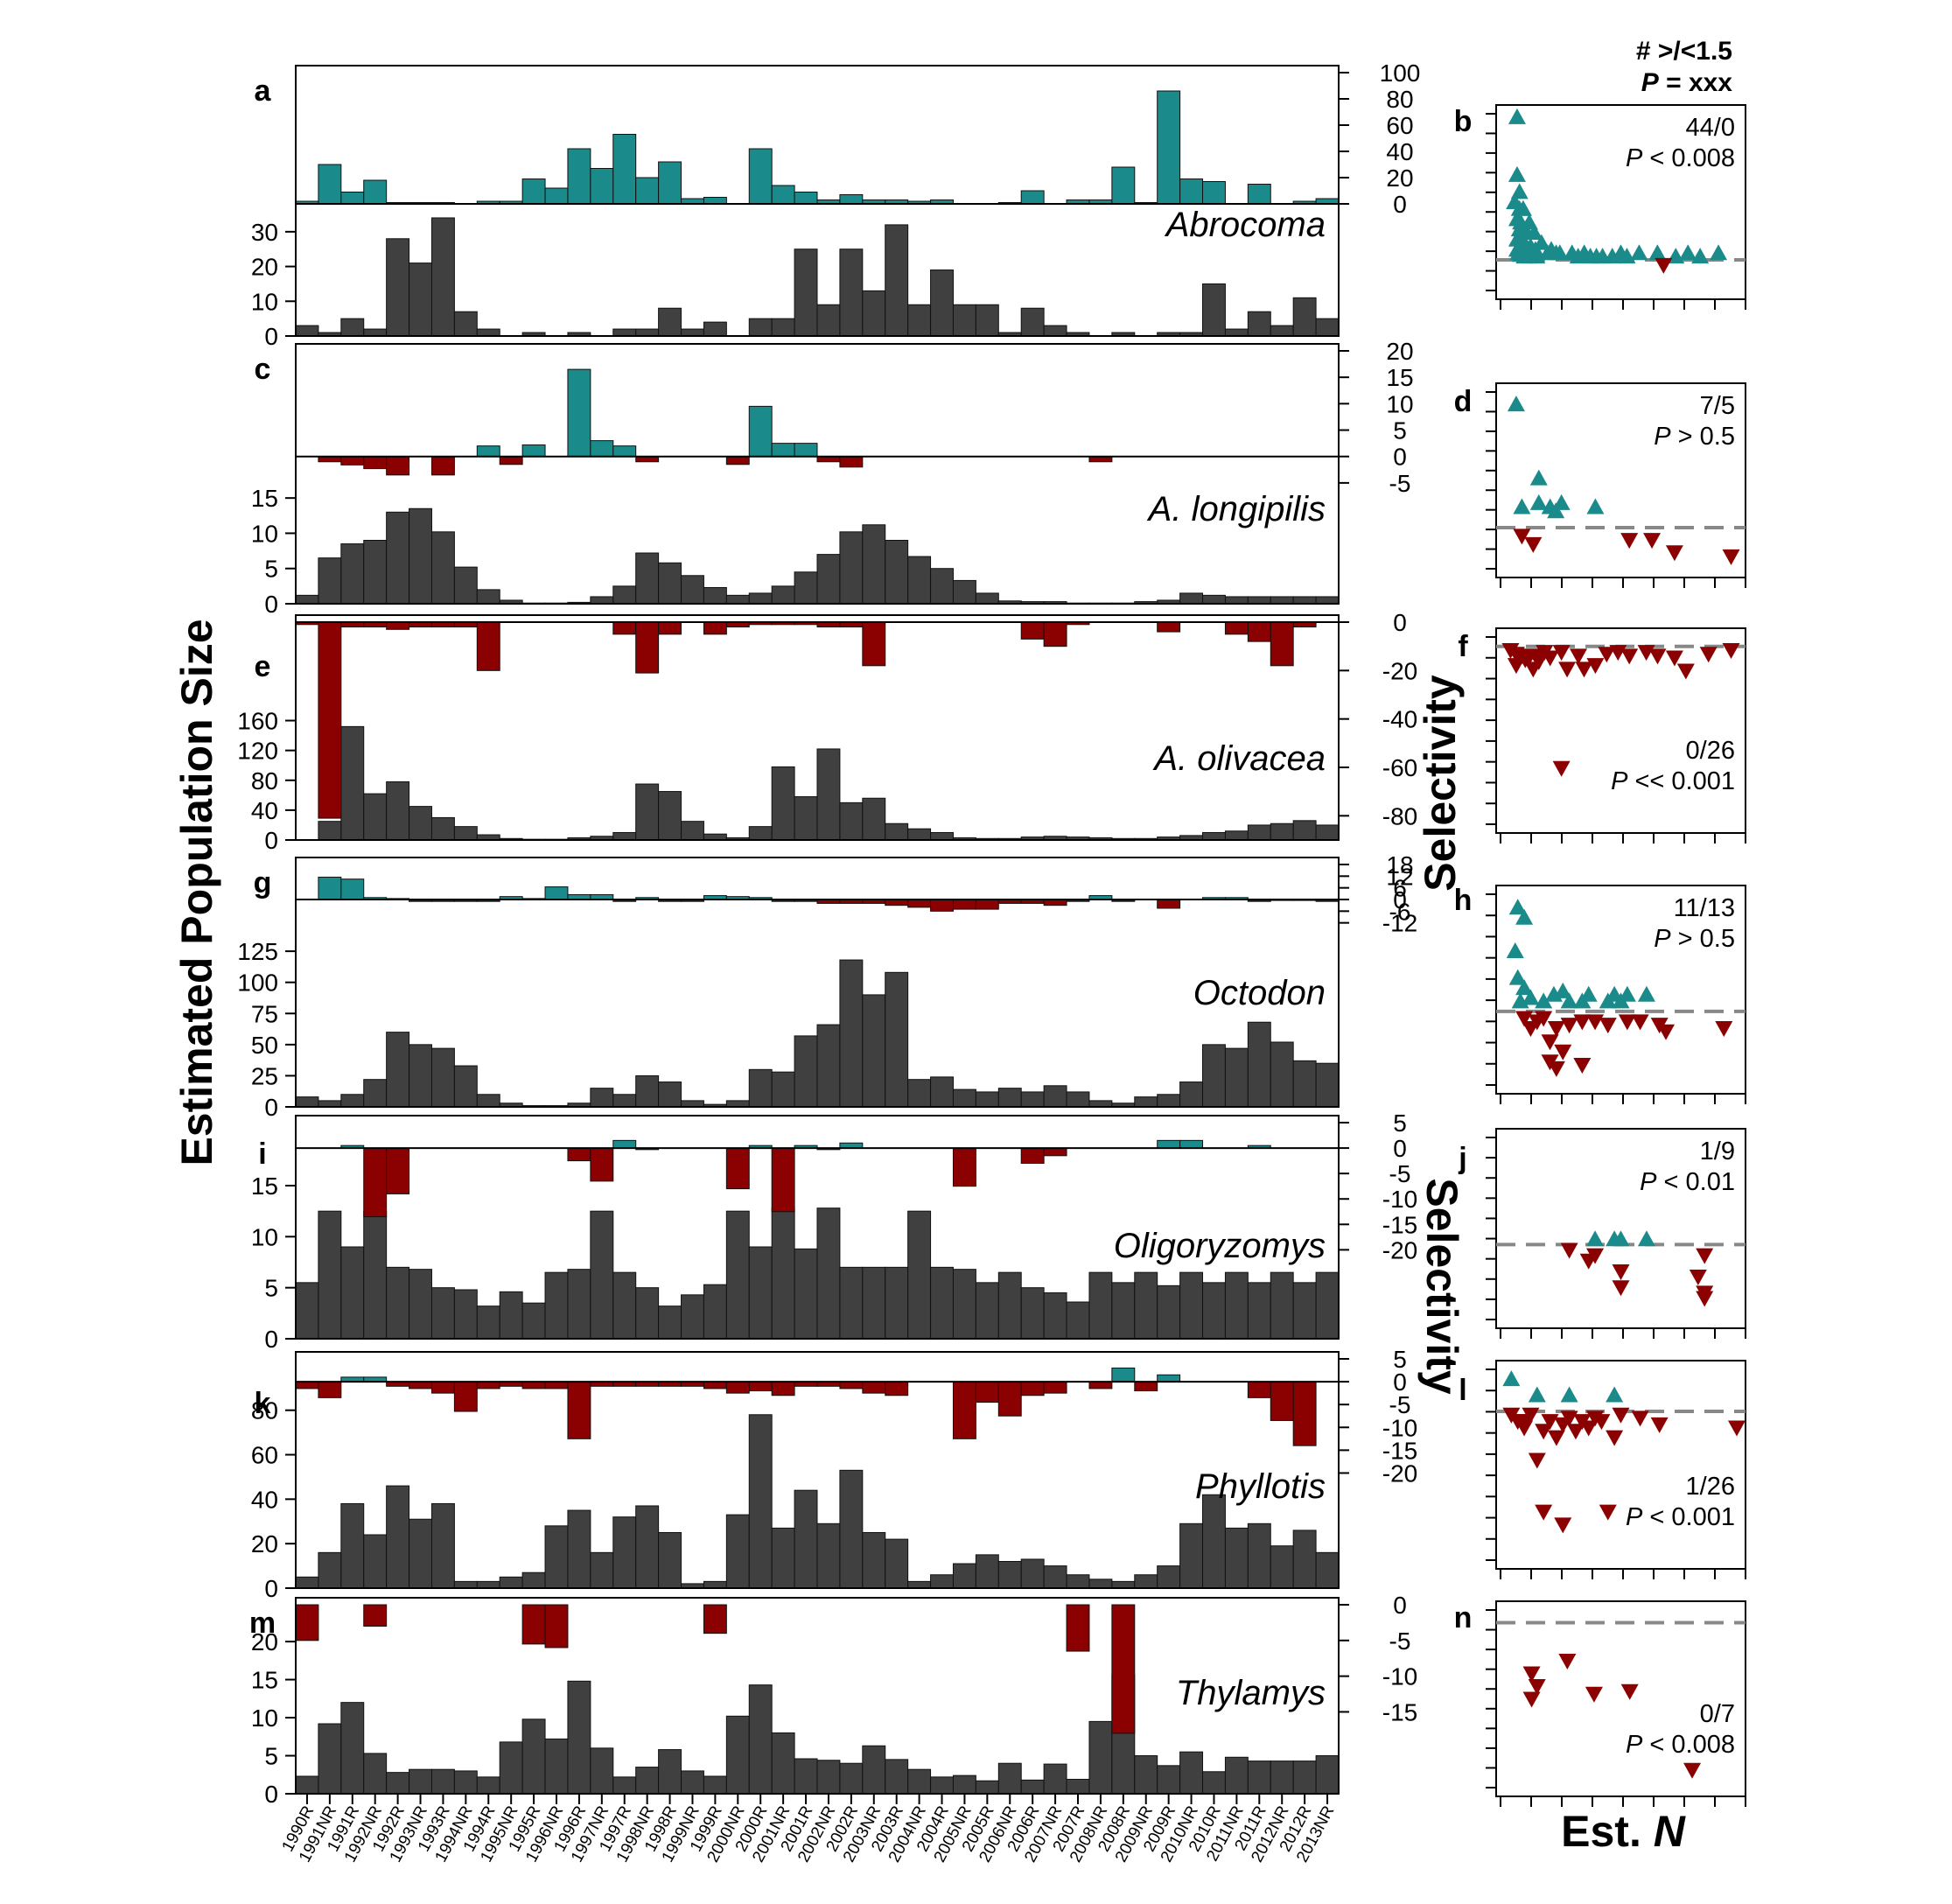 Image resolution: width=1952 pixels, height=1904 pixels. I want to click on sel-tick-label: 5, so click(1400, 430).